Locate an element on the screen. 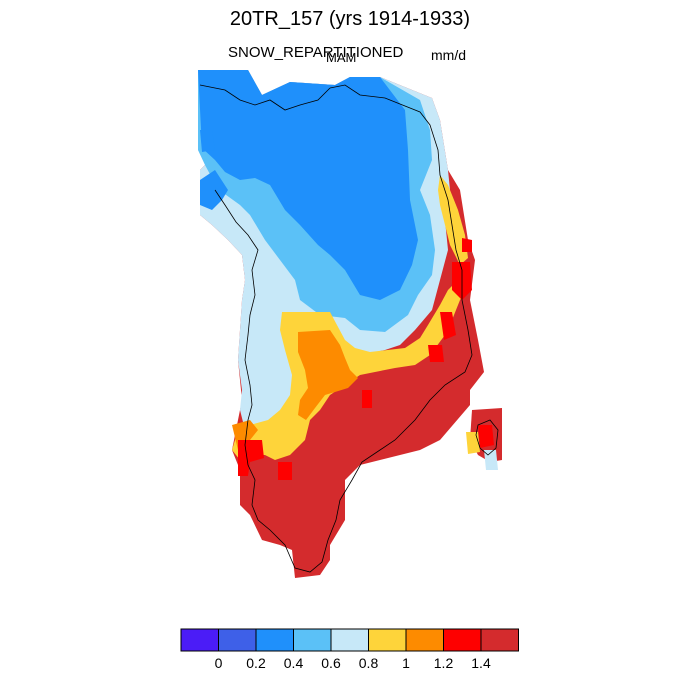  variable-label: SNOW_REPARTITIONED is located at coordinates (316, 52).